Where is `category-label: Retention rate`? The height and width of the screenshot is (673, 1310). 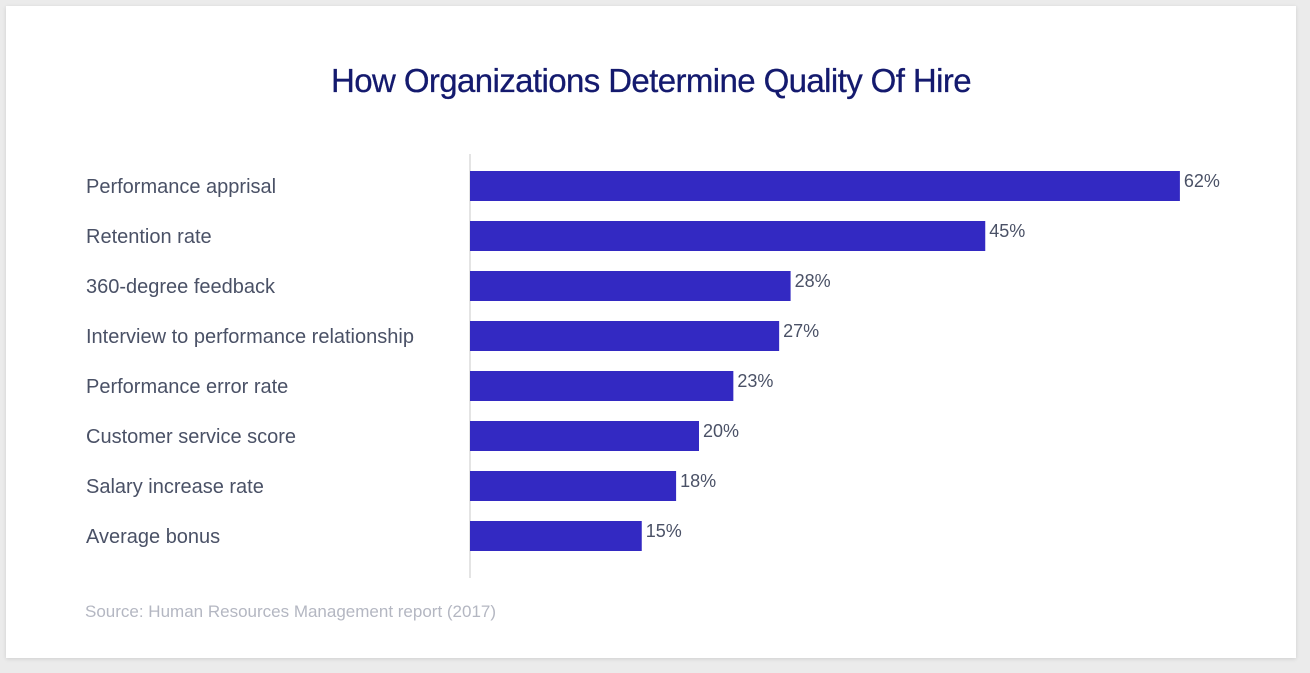
category-label: Retention rate is located at coordinates (149, 237).